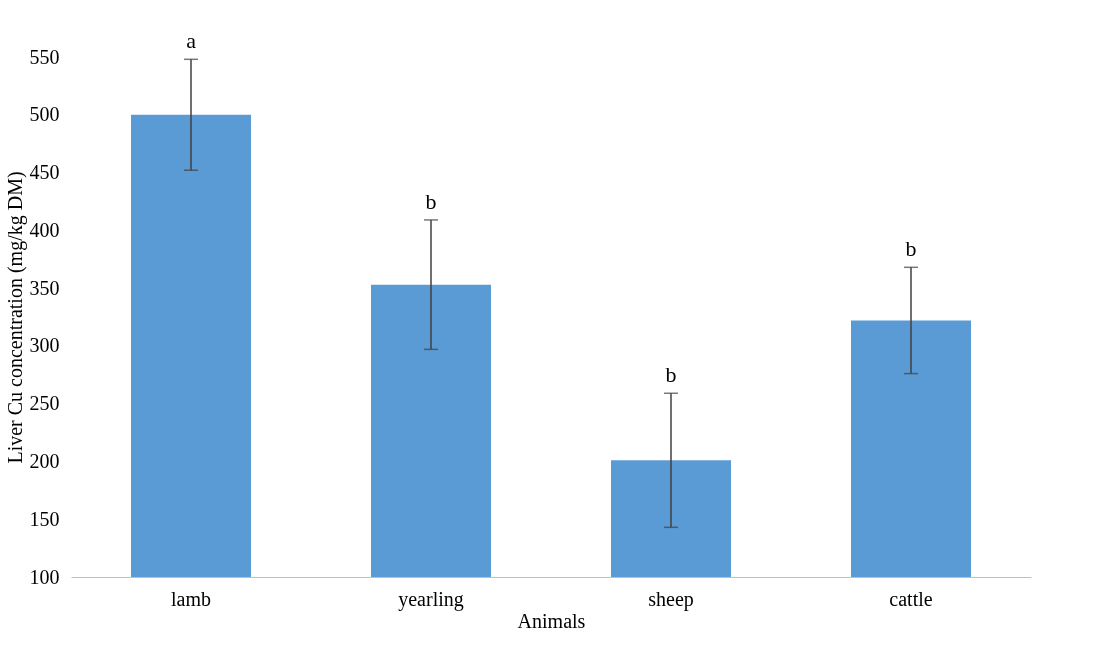 The height and width of the screenshot is (646, 1094). I want to click on y-tick-label: 150, so click(44, 518).